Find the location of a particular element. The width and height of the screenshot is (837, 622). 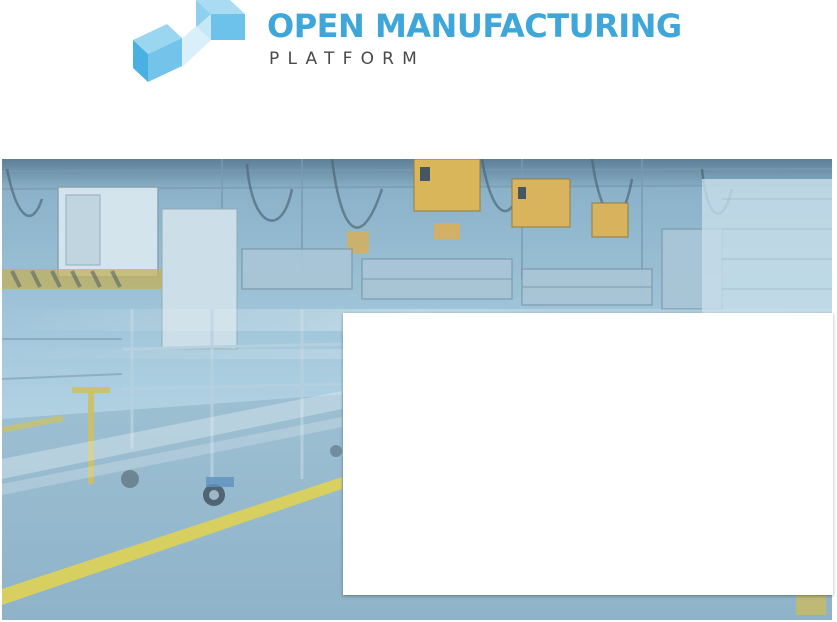

brand-title: OPEN MANUFACTURING is located at coordinates (474, 26).